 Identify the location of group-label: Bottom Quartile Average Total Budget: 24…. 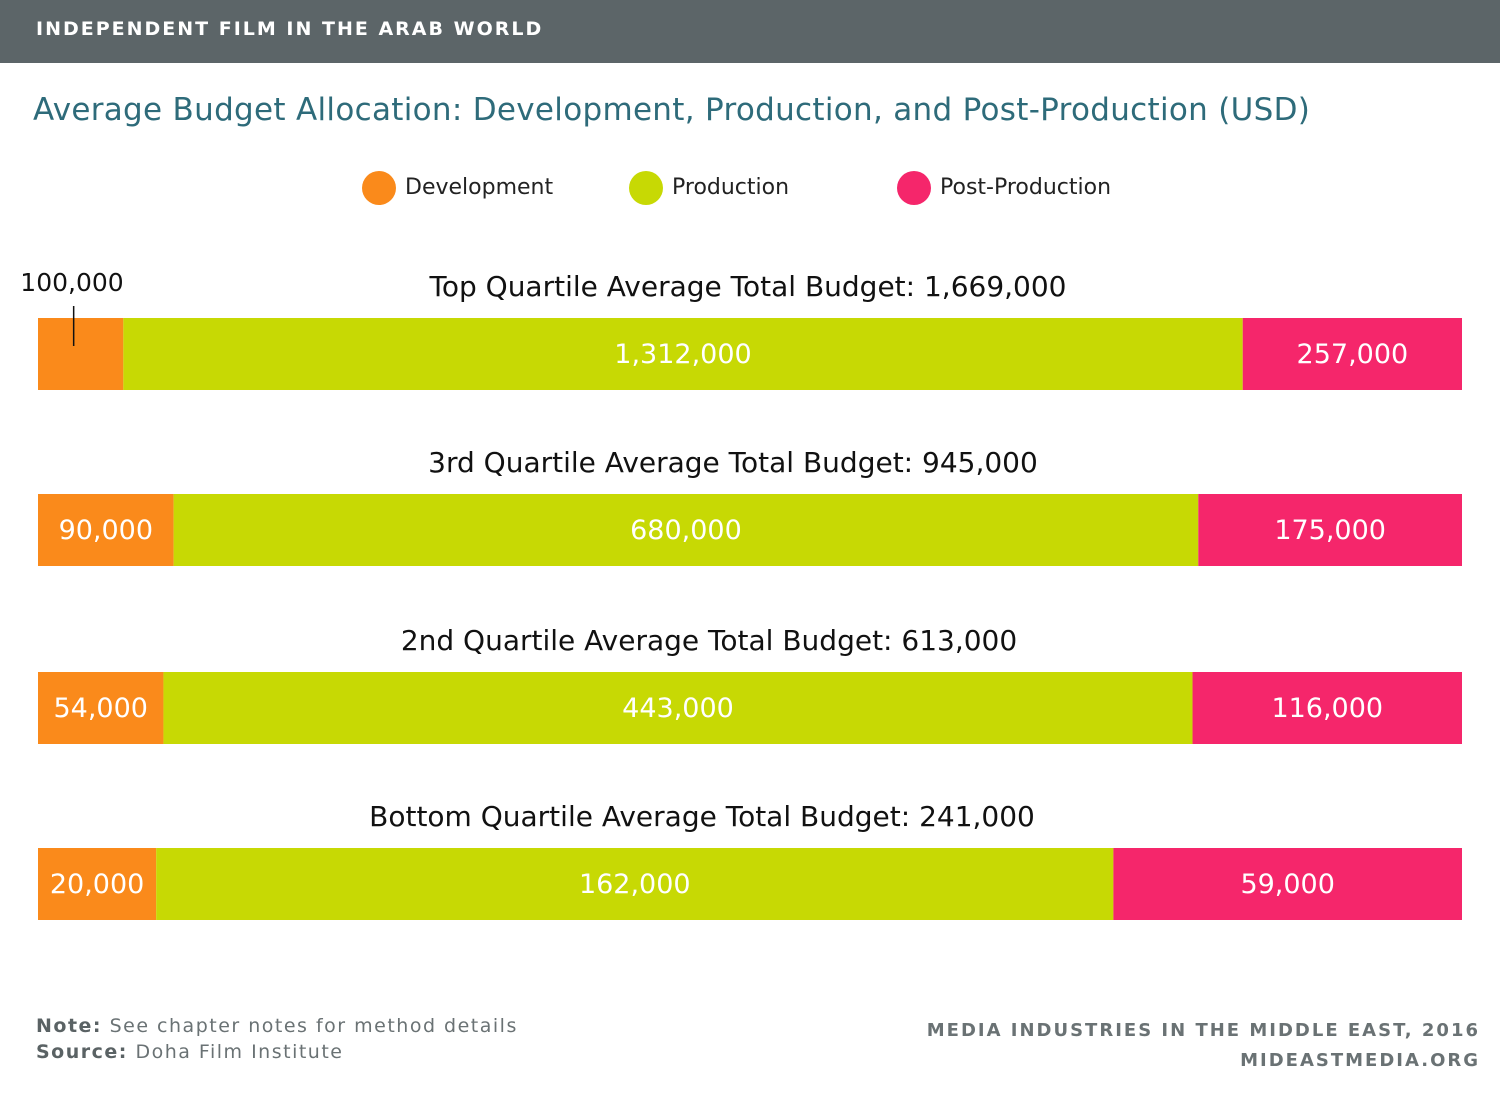
(702, 816).